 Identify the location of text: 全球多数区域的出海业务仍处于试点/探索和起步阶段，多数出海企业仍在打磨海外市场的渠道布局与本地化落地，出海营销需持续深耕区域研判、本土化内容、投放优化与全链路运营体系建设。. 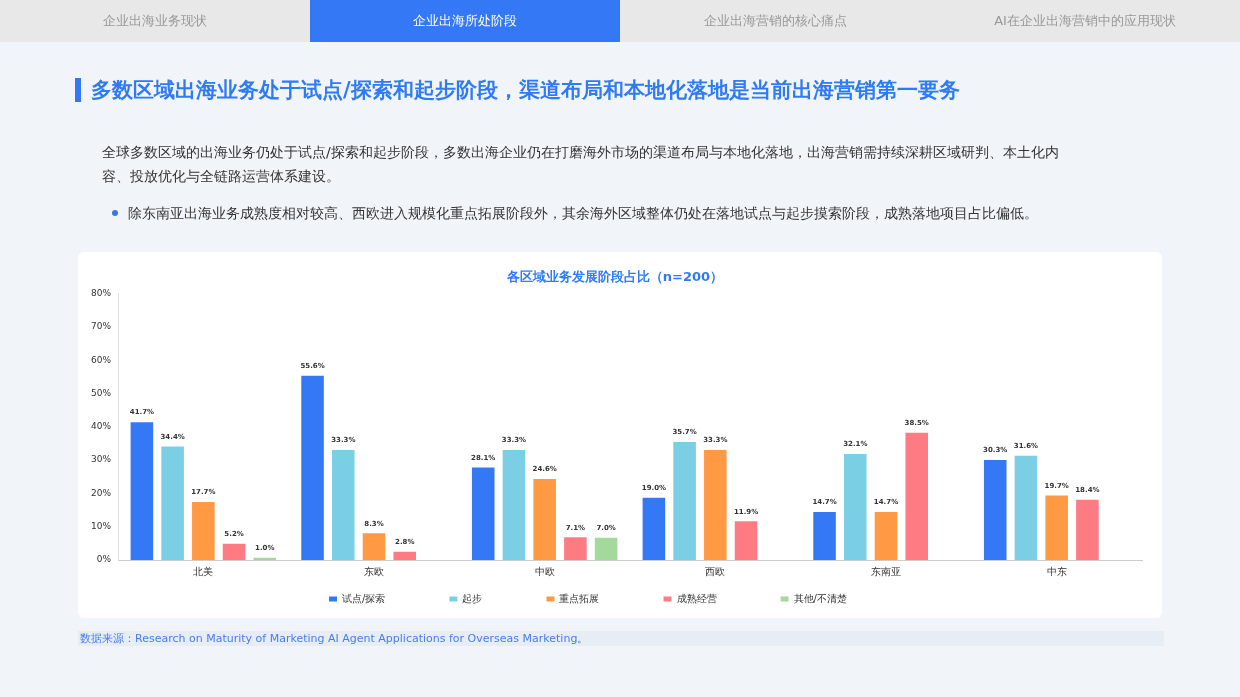
(581, 164).